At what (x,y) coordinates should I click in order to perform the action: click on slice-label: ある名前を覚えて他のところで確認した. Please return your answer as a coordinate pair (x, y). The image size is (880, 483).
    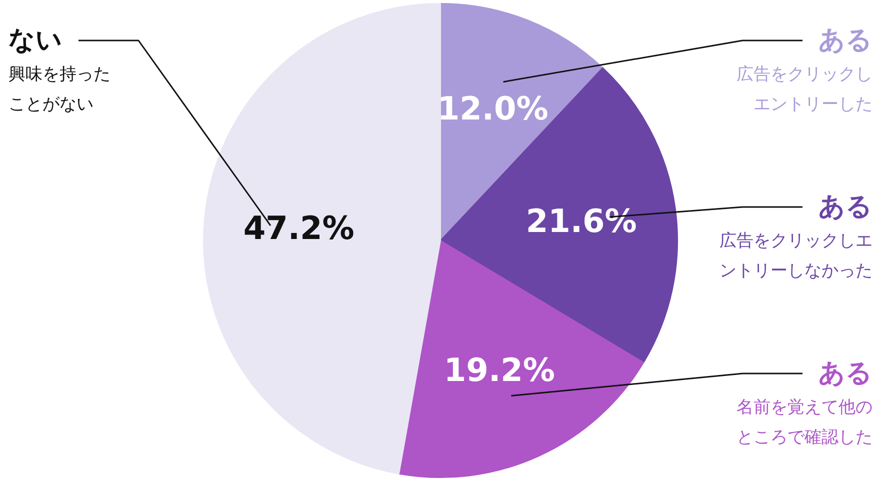
    Looking at the image, I should click on (804, 403).